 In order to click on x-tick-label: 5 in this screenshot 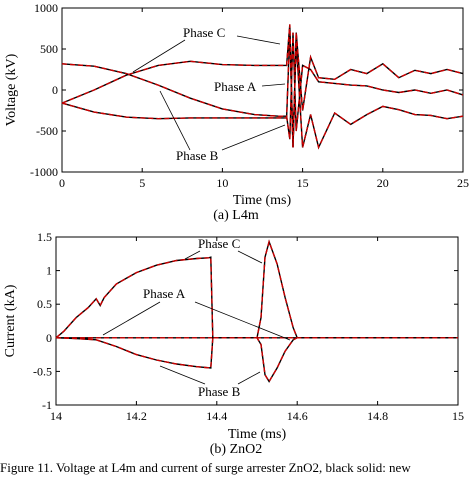, I will do `click(142, 183)`.